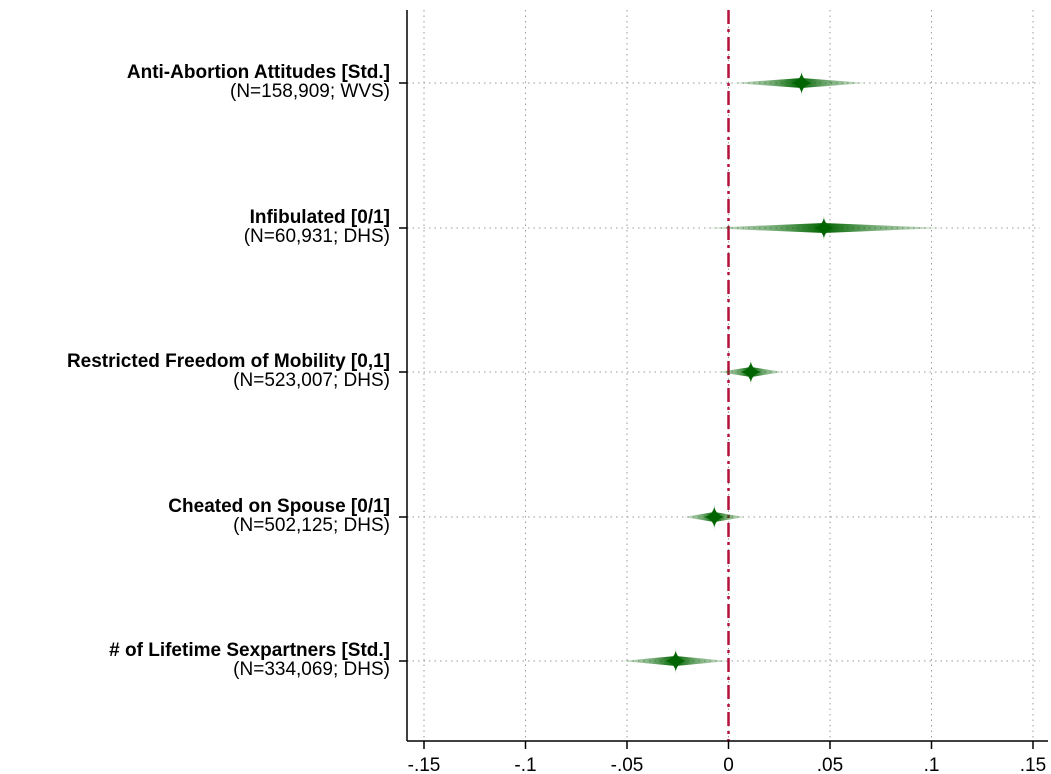 The image size is (1051, 774). I want to click on x-tick-label-3: 0, so click(728, 764).